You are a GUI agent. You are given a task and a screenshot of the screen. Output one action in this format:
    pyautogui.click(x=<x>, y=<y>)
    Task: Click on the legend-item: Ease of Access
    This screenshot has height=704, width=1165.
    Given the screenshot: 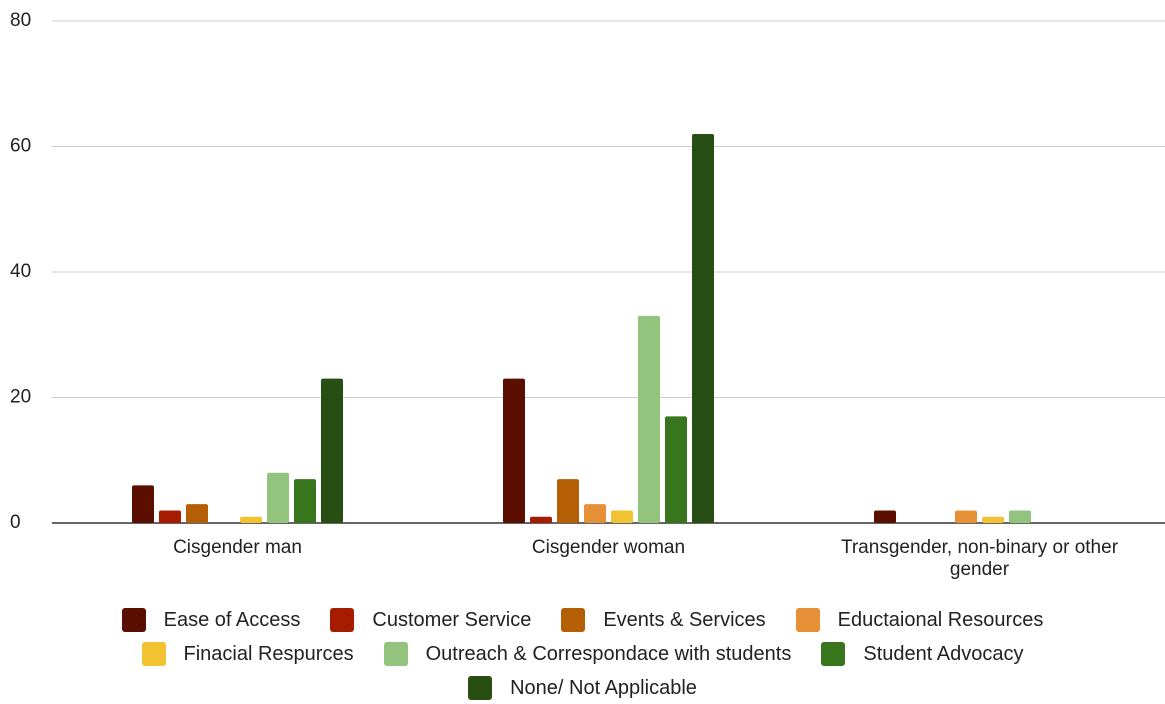 What is the action you would take?
    pyautogui.click(x=211, y=620)
    